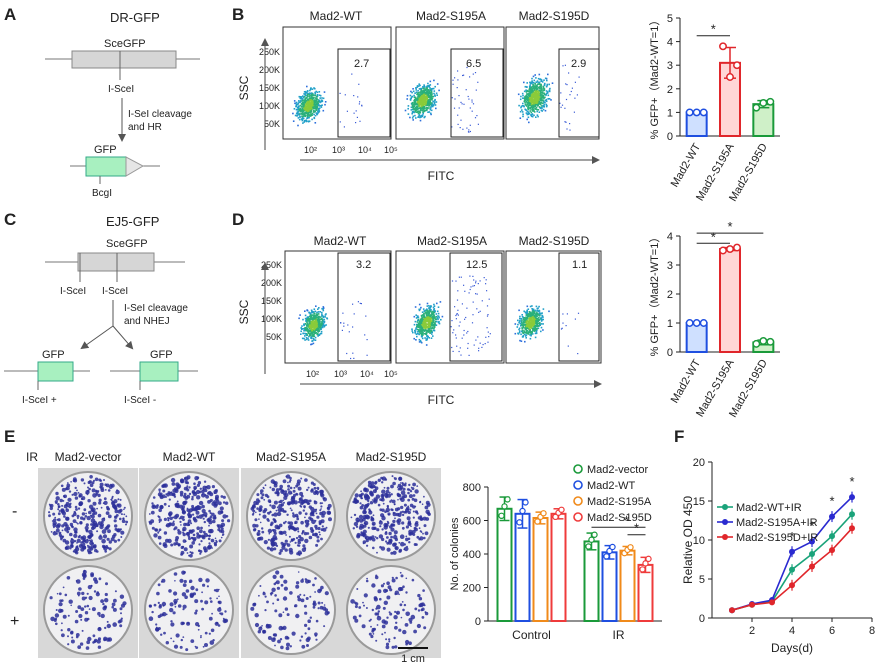  What do you see at coordinates (579, 265) in the screenshot?
I see `flow-d-gate-value-3: 1.1` at bounding box center [579, 265].